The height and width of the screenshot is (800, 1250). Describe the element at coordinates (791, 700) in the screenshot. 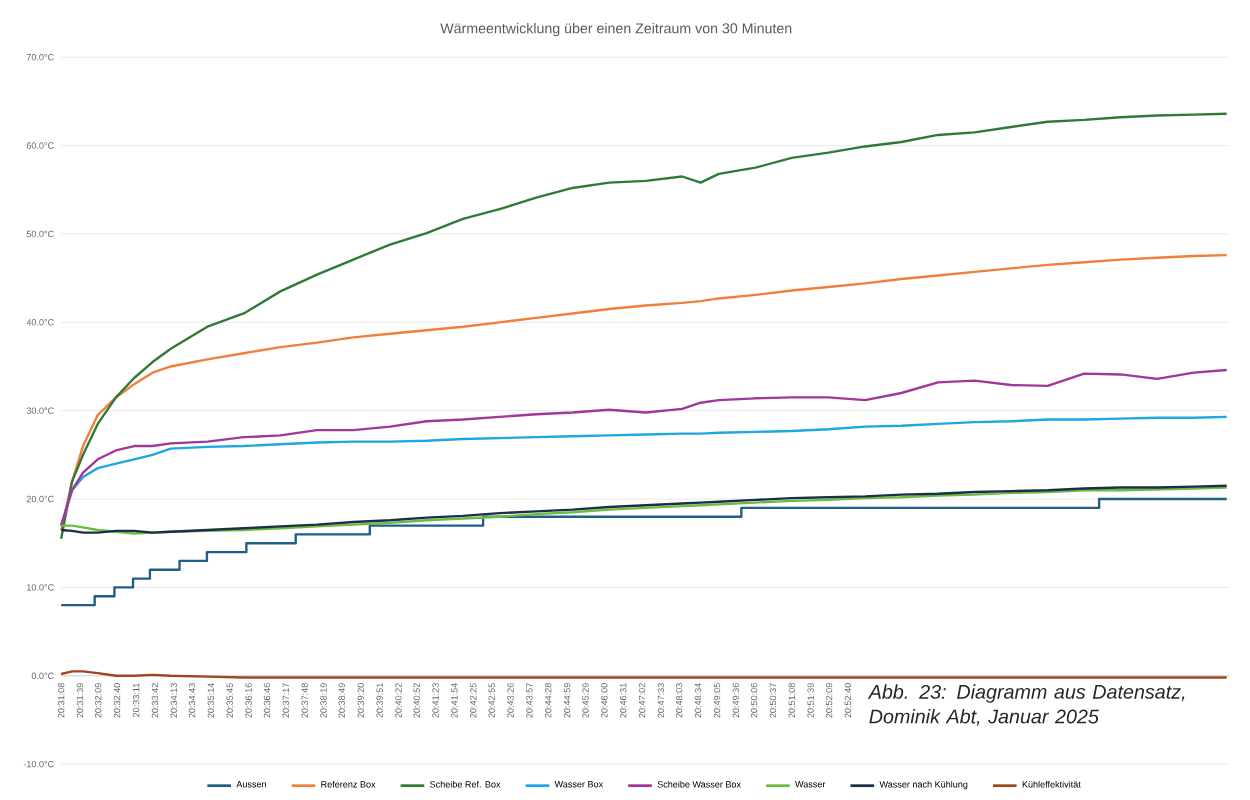

I see `x-tick-label: 20:51:08` at that location.